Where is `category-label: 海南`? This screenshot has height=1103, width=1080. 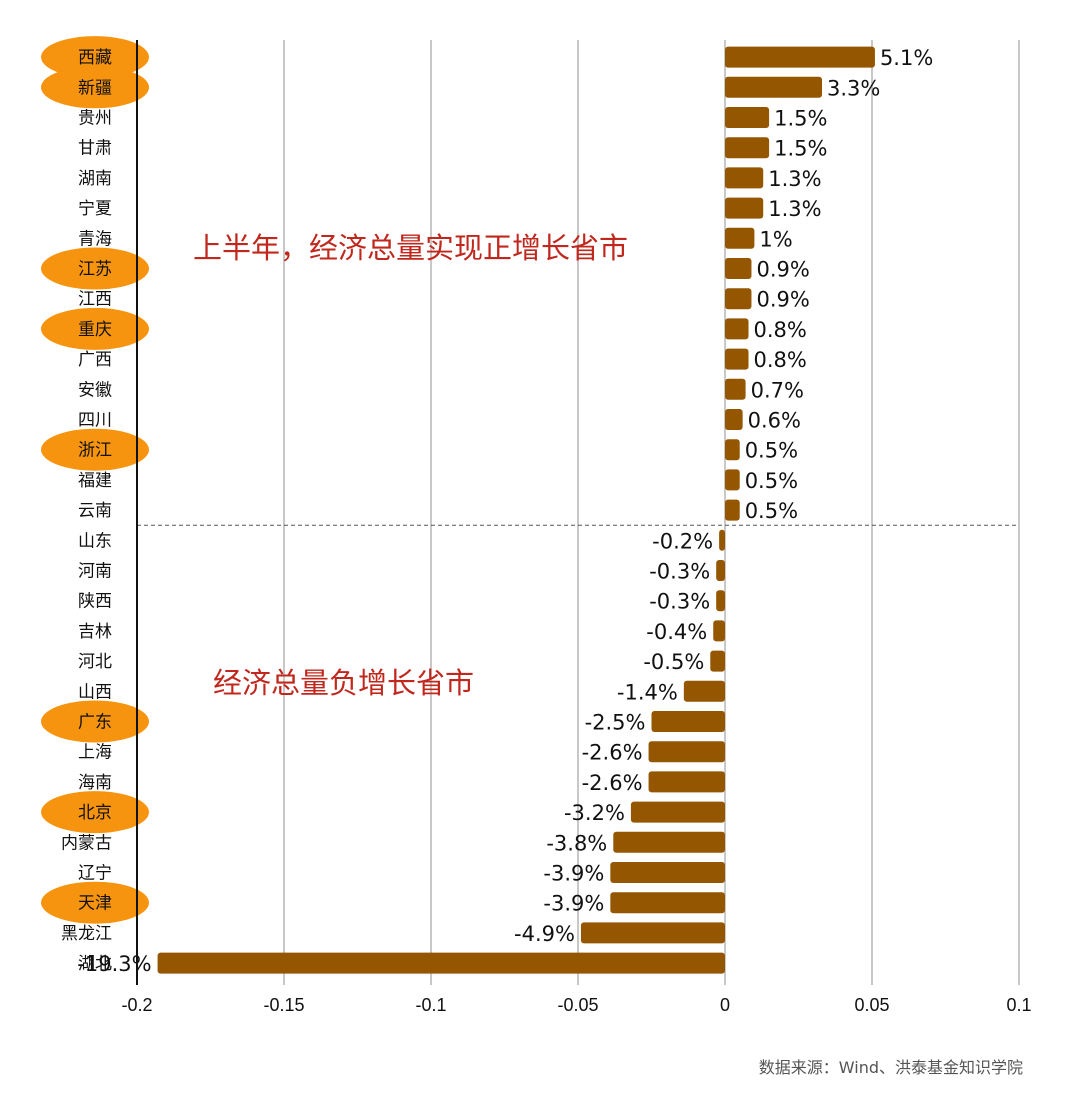
category-label: 海南 is located at coordinates (95, 783).